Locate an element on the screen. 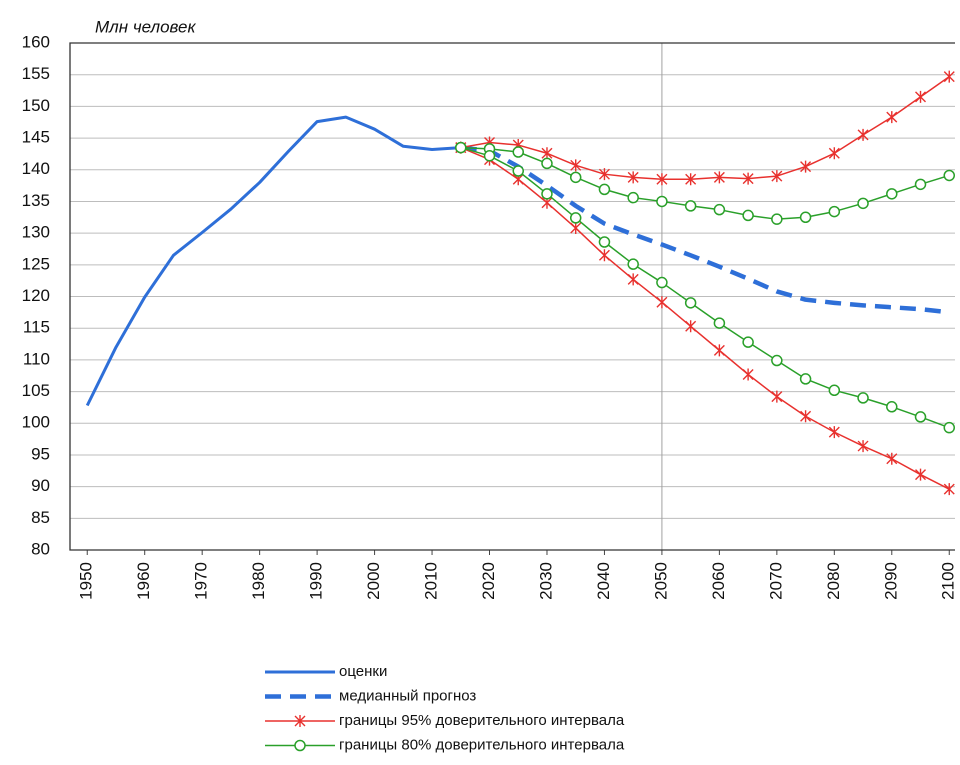  y-tick-label: 115 is located at coordinates (36, 327).